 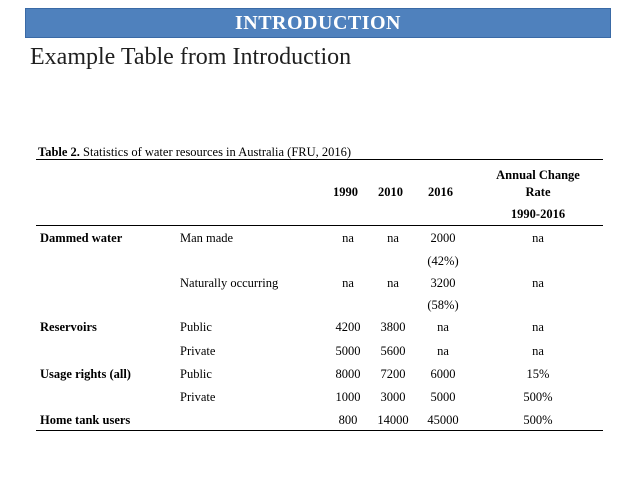 What do you see at coordinates (348, 397) in the screenshot?
I see `row-value-1990: 1000` at bounding box center [348, 397].